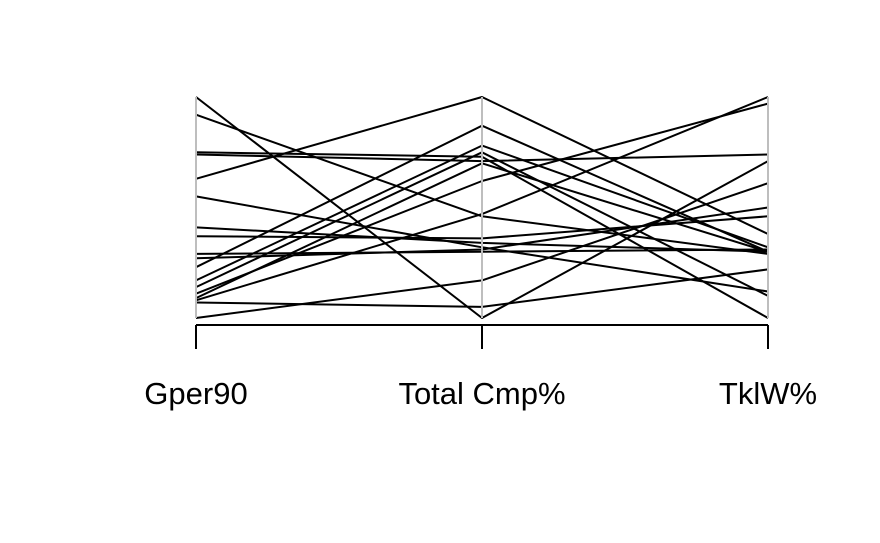  I want to click on axis-label-1: Gper90, so click(195, 393).